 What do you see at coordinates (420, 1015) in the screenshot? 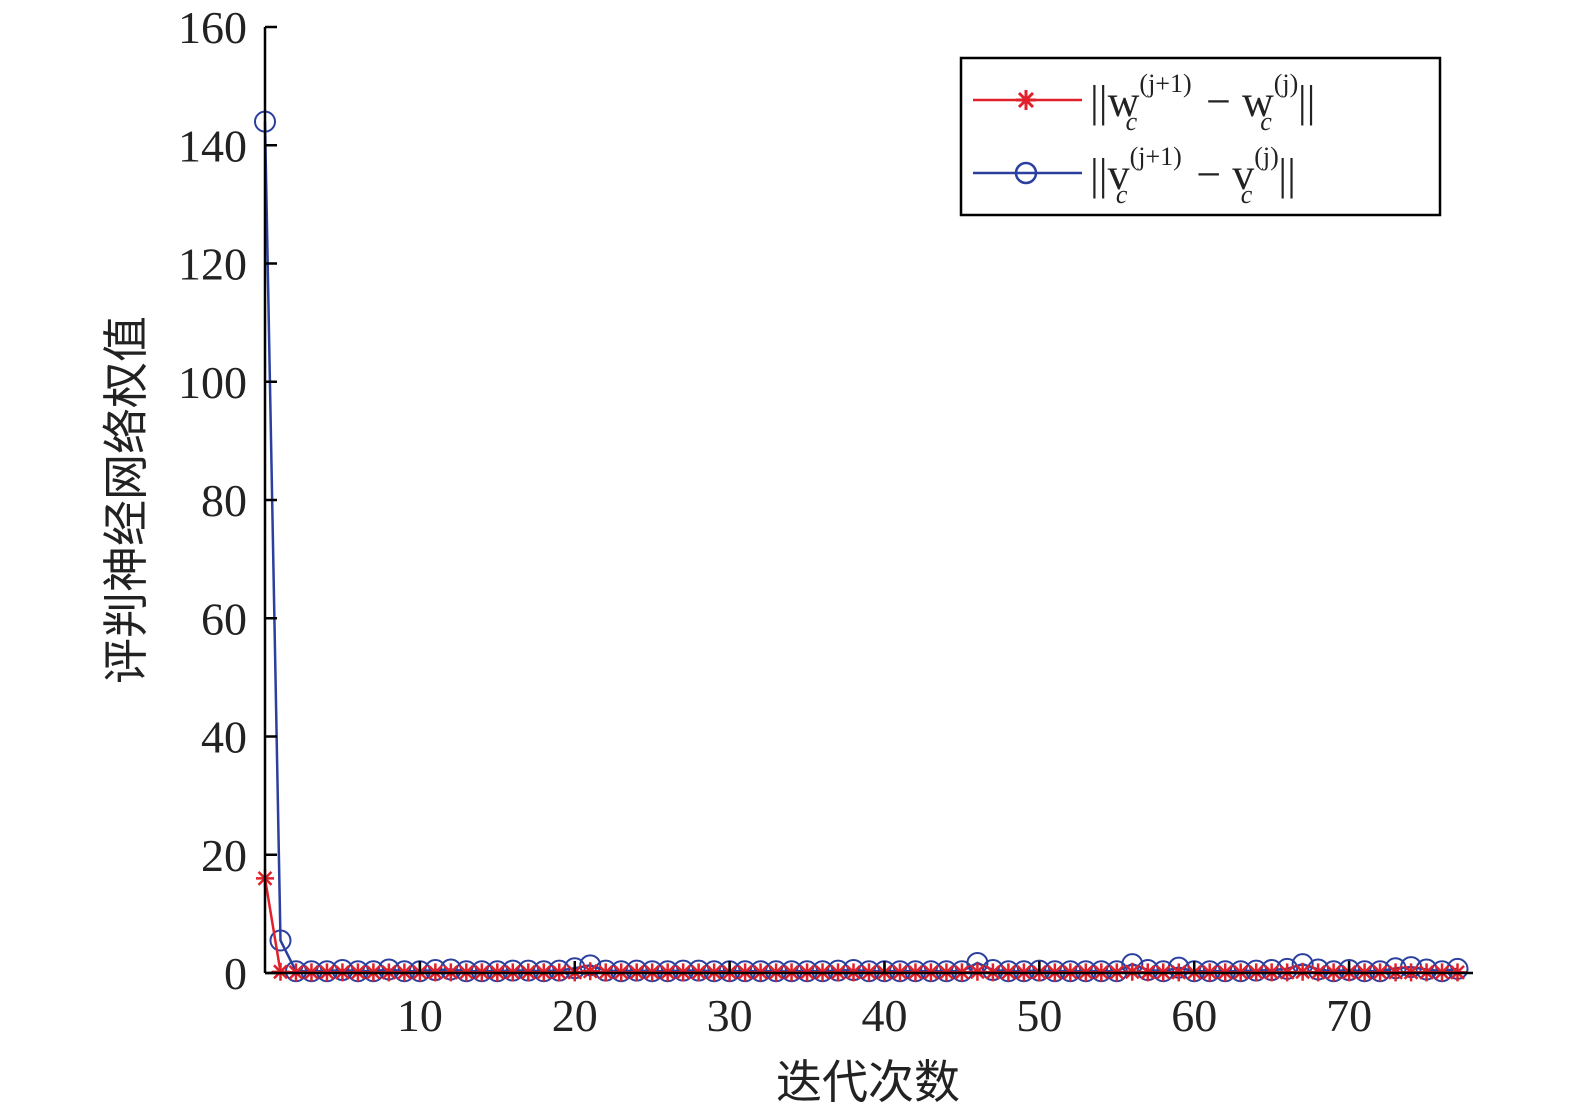
I see `x-tick-label: 10` at bounding box center [420, 1015].